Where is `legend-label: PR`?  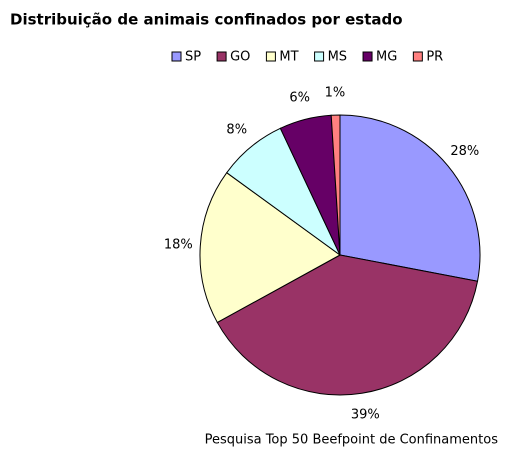 legend-label: PR is located at coordinates (434, 57).